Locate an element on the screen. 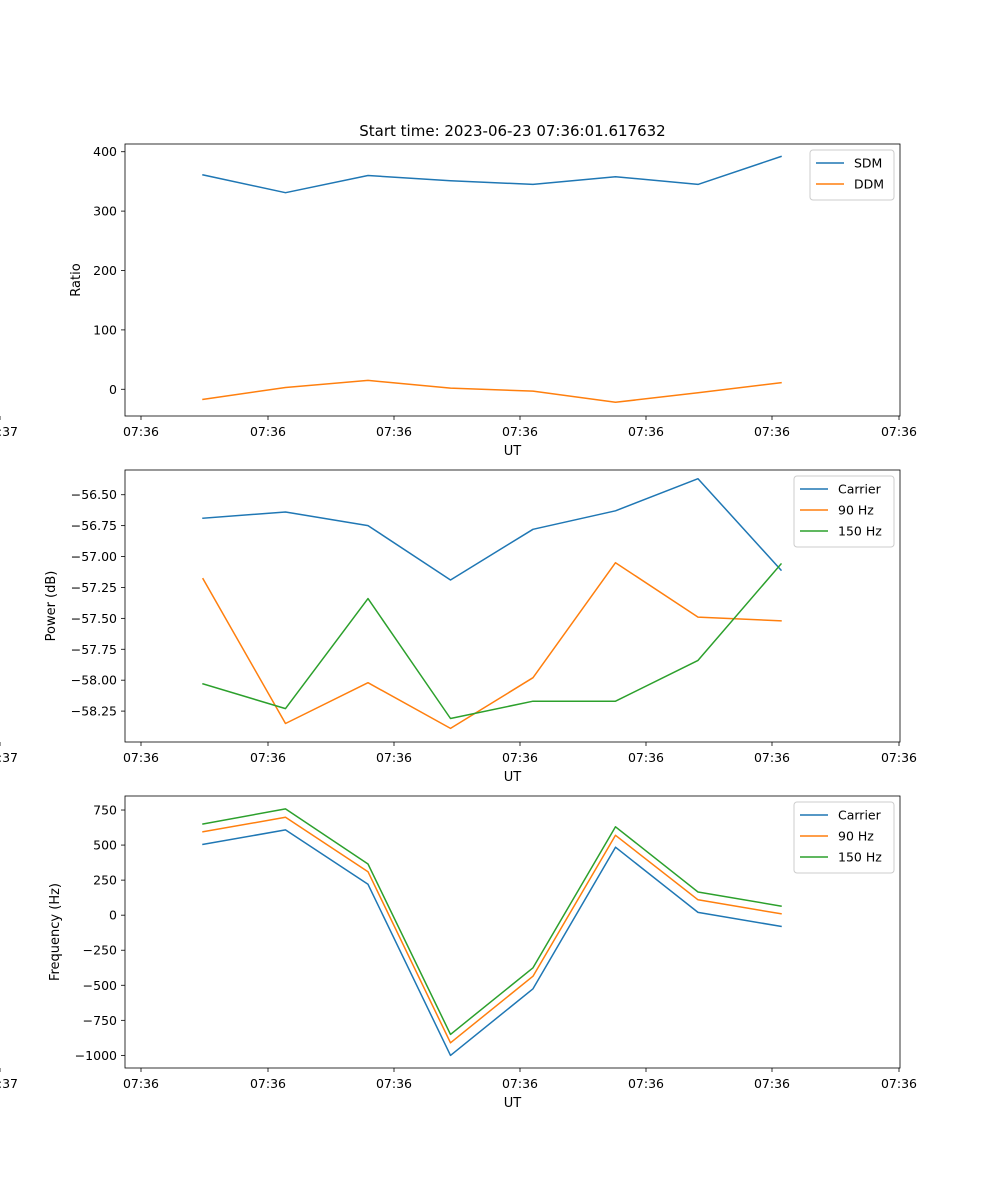 The width and height of the screenshot is (1000, 1200). y-tick-label: −58.25 is located at coordinates (94, 711).